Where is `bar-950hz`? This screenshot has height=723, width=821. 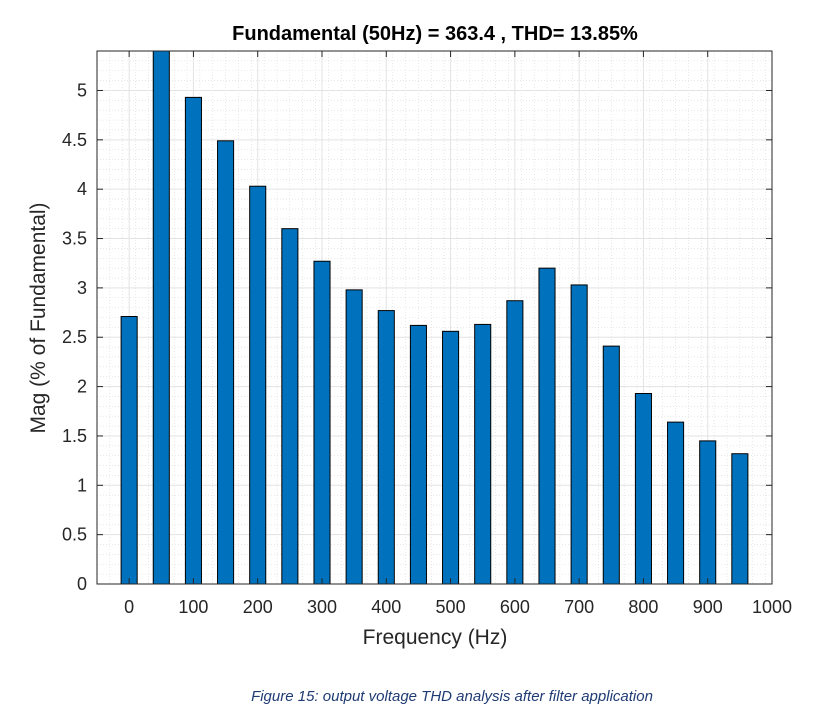
bar-950hz is located at coordinates (740, 519).